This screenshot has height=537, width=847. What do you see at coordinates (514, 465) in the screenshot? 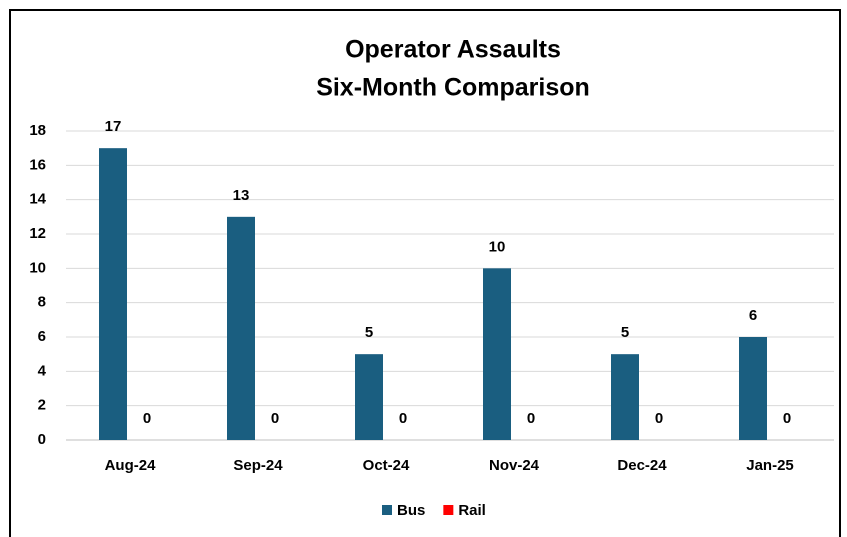
I see `x-tick-label: Nov-24` at bounding box center [514, 465].